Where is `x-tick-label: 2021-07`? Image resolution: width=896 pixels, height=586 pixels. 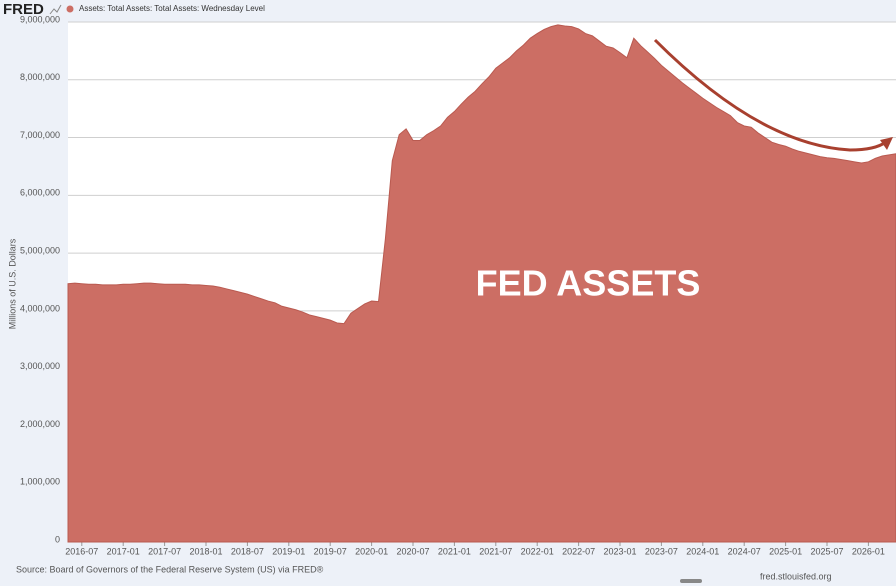 x-tick-label: 2021-07 is located at coordinates (495, 551).